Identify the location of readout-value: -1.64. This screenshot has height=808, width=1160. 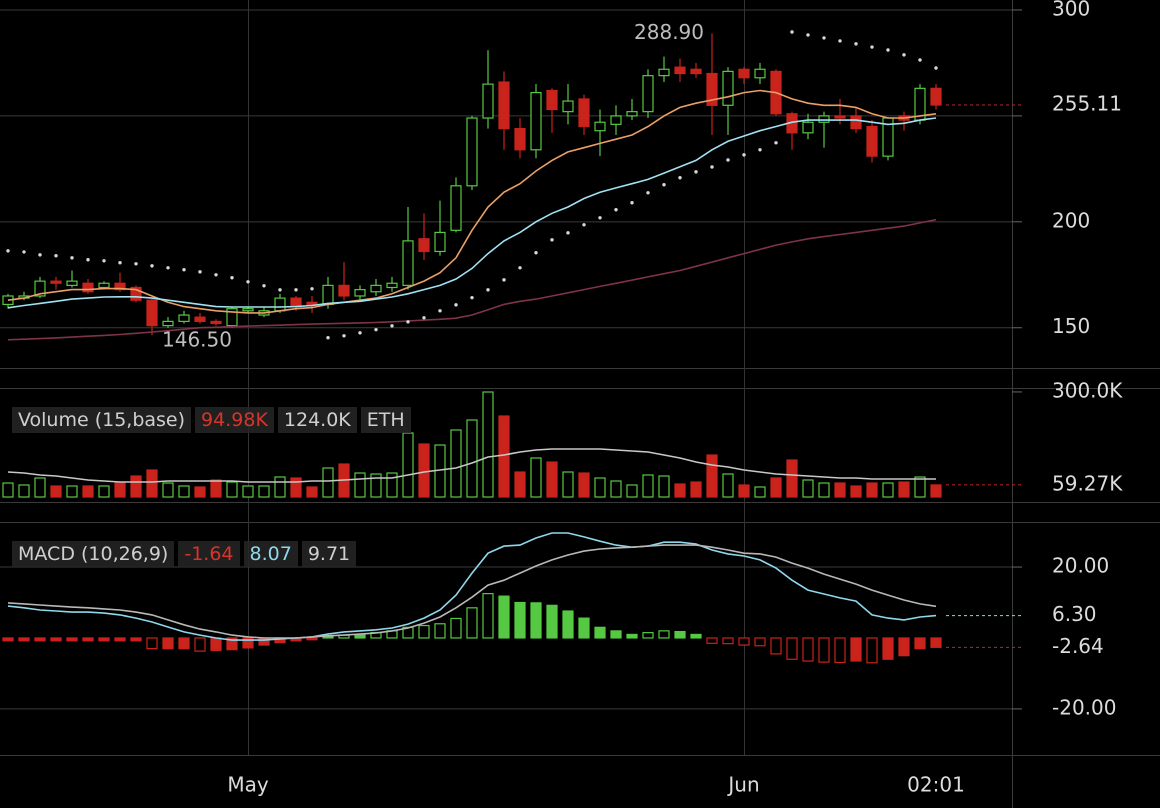
(209, 554).